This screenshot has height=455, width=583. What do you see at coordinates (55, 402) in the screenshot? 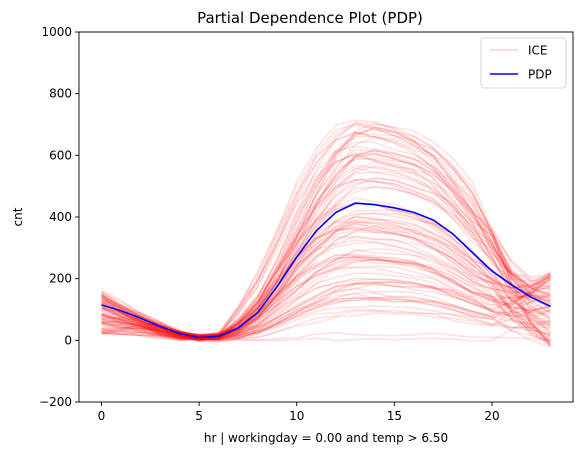
I see `y-tick-label: −200` at bounding box center [55, 402].